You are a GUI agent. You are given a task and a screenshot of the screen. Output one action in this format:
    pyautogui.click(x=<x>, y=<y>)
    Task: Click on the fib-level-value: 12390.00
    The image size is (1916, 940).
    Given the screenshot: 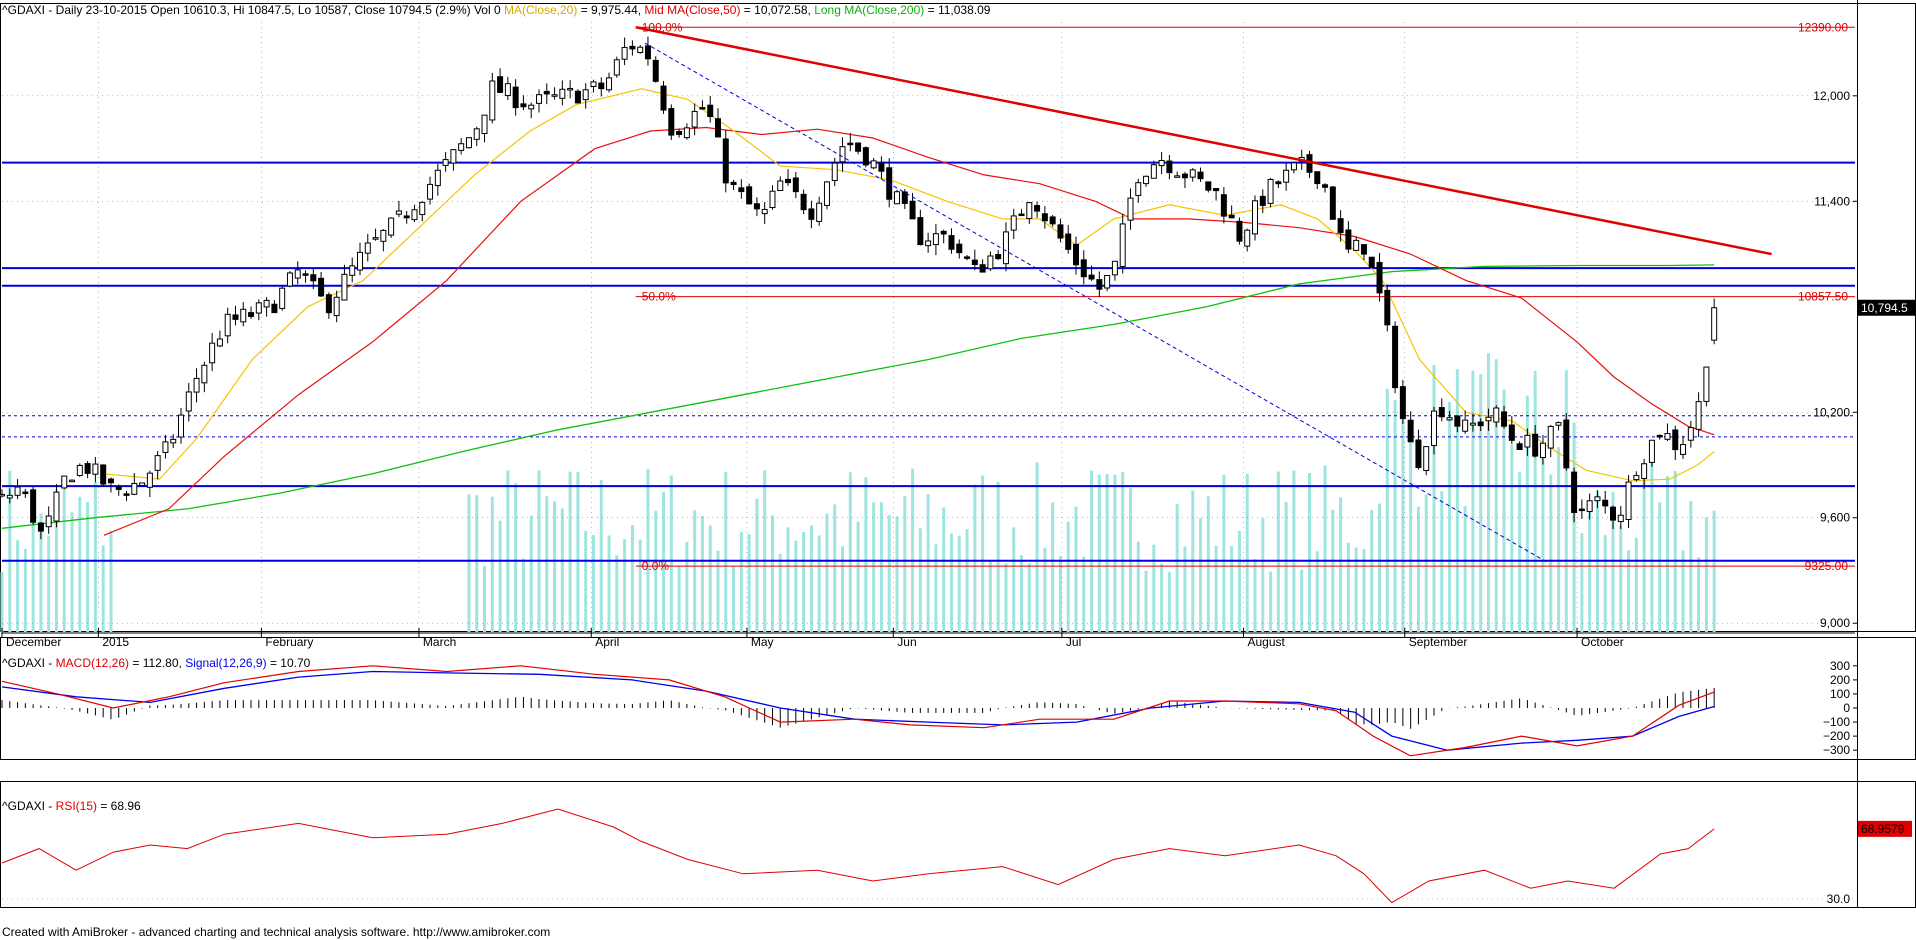 What is the action you would take?
    pyautogui.click(x=1823, y=27)
    